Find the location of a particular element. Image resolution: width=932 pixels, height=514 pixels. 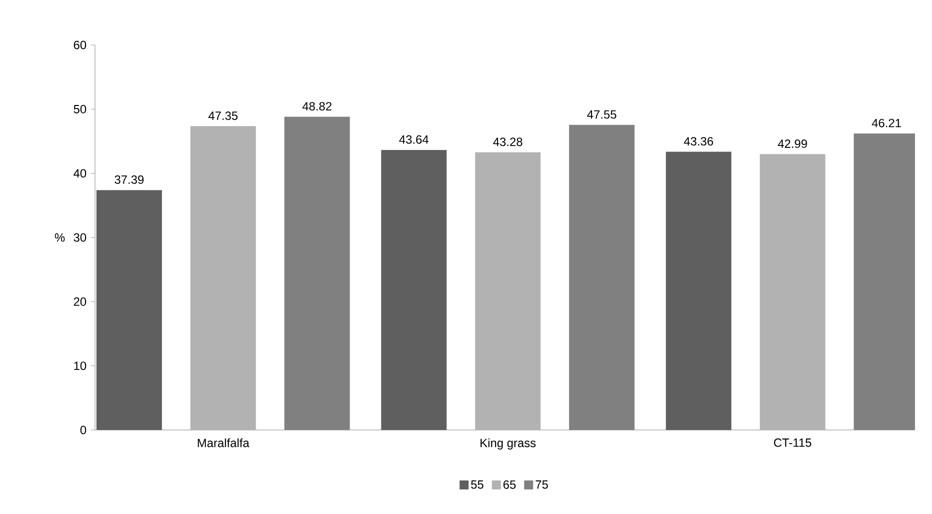

data-label: 46.21 is located at coordinates (886, 123).